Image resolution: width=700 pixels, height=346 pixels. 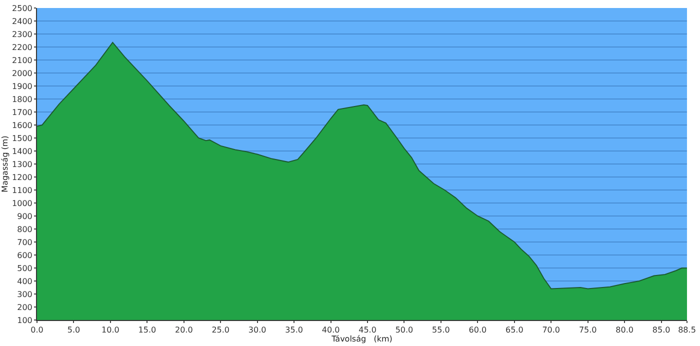 I want to click on x-tick-label: 75.0, so click(x=587, y=330).